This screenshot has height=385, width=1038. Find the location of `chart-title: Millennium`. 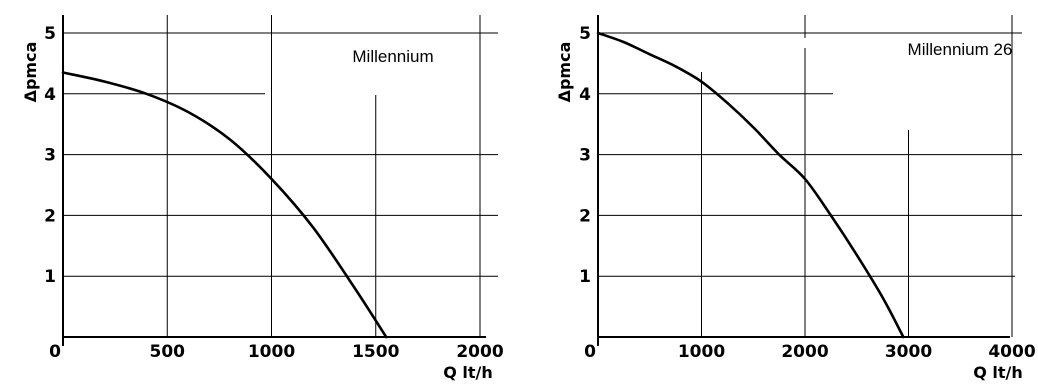

chart-title: Millennium is located at coordinates (392, 56).